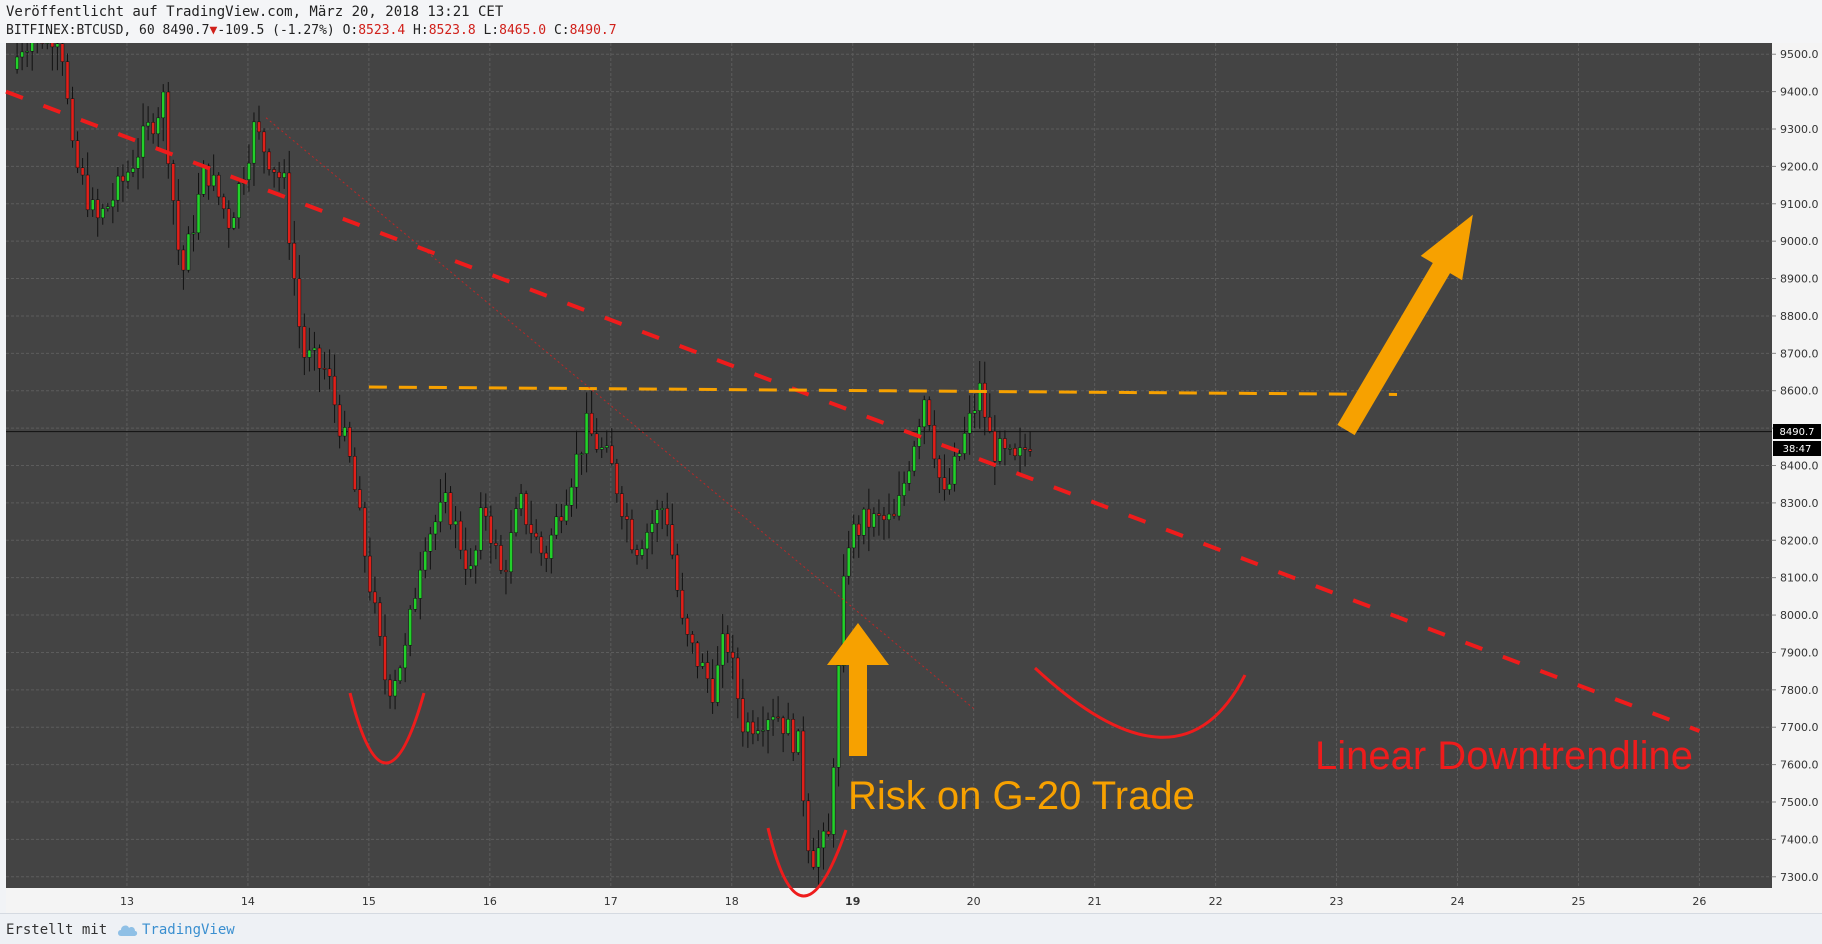 This screenshot has width=1822, height=944. Describe the element at coordinates (1799, 466) in the screenshot. I see `price-tick-label: 8400.0` at that location.